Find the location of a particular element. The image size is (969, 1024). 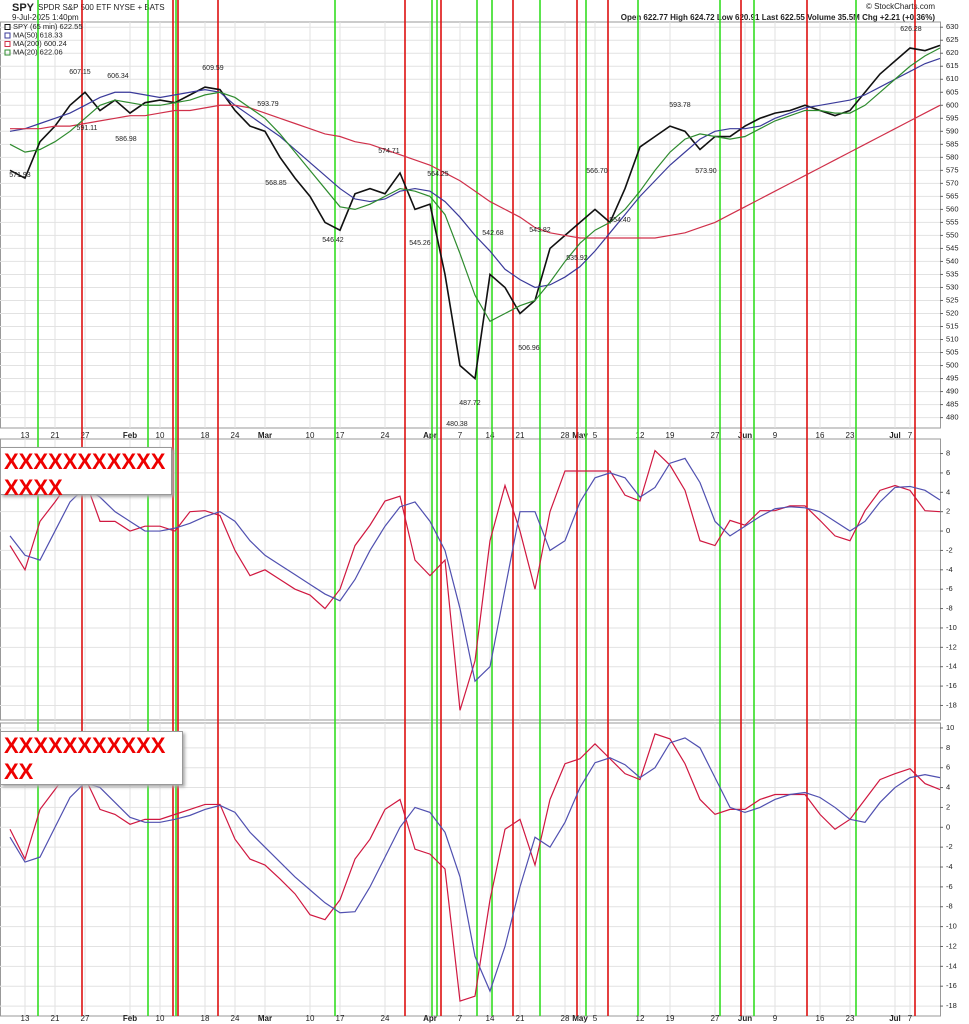

x-tick-label: Mar is located at coordinates (265, 1018).